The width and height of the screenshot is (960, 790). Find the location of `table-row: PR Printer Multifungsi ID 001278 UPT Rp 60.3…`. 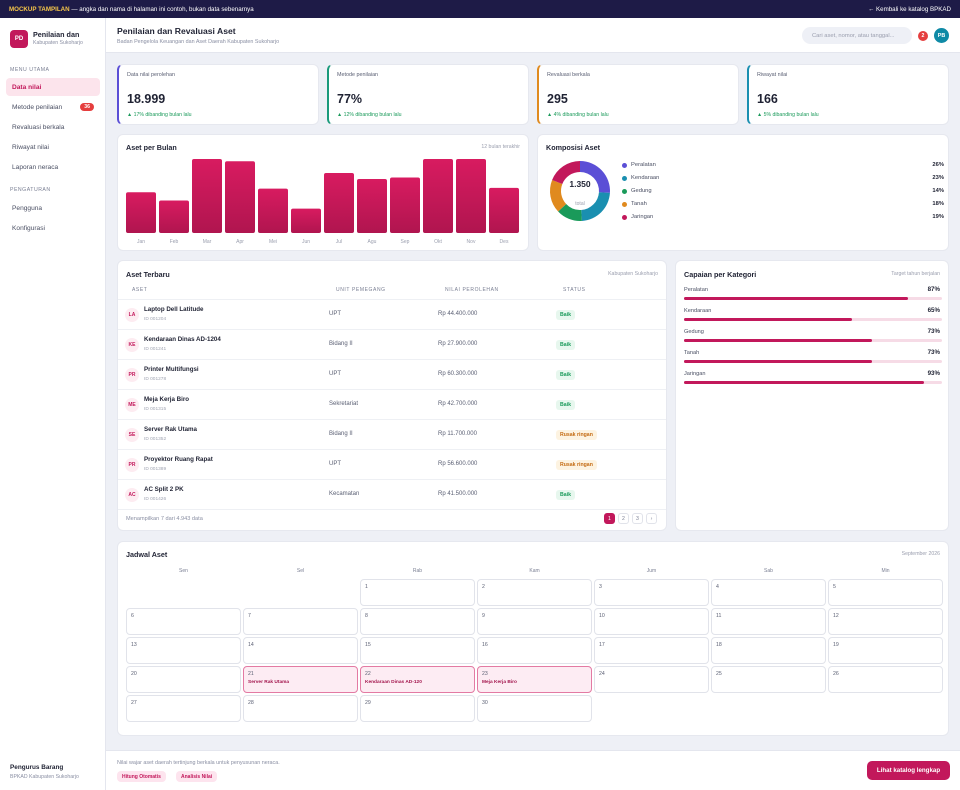

table-row: PR Printer Multifungsi ID 001278 UPT Rp 60.3… is located at coordinates (392, 374).